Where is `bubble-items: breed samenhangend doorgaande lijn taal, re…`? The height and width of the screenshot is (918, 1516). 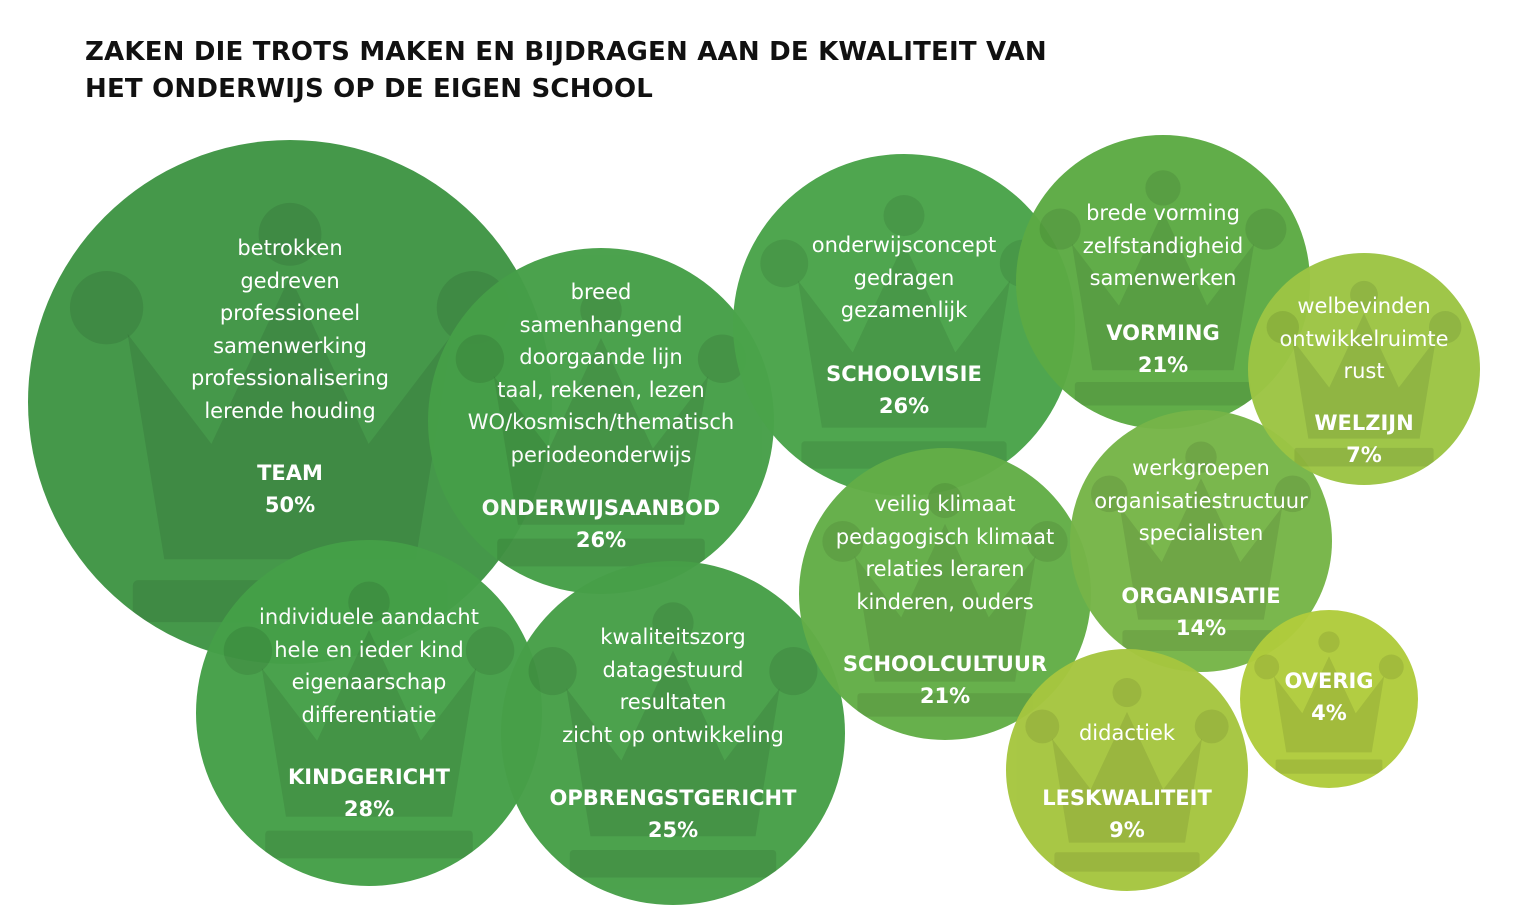 bubble-items: breed samenhangend doorgaande lijn taal, re… is located at coordinates (601, 373).